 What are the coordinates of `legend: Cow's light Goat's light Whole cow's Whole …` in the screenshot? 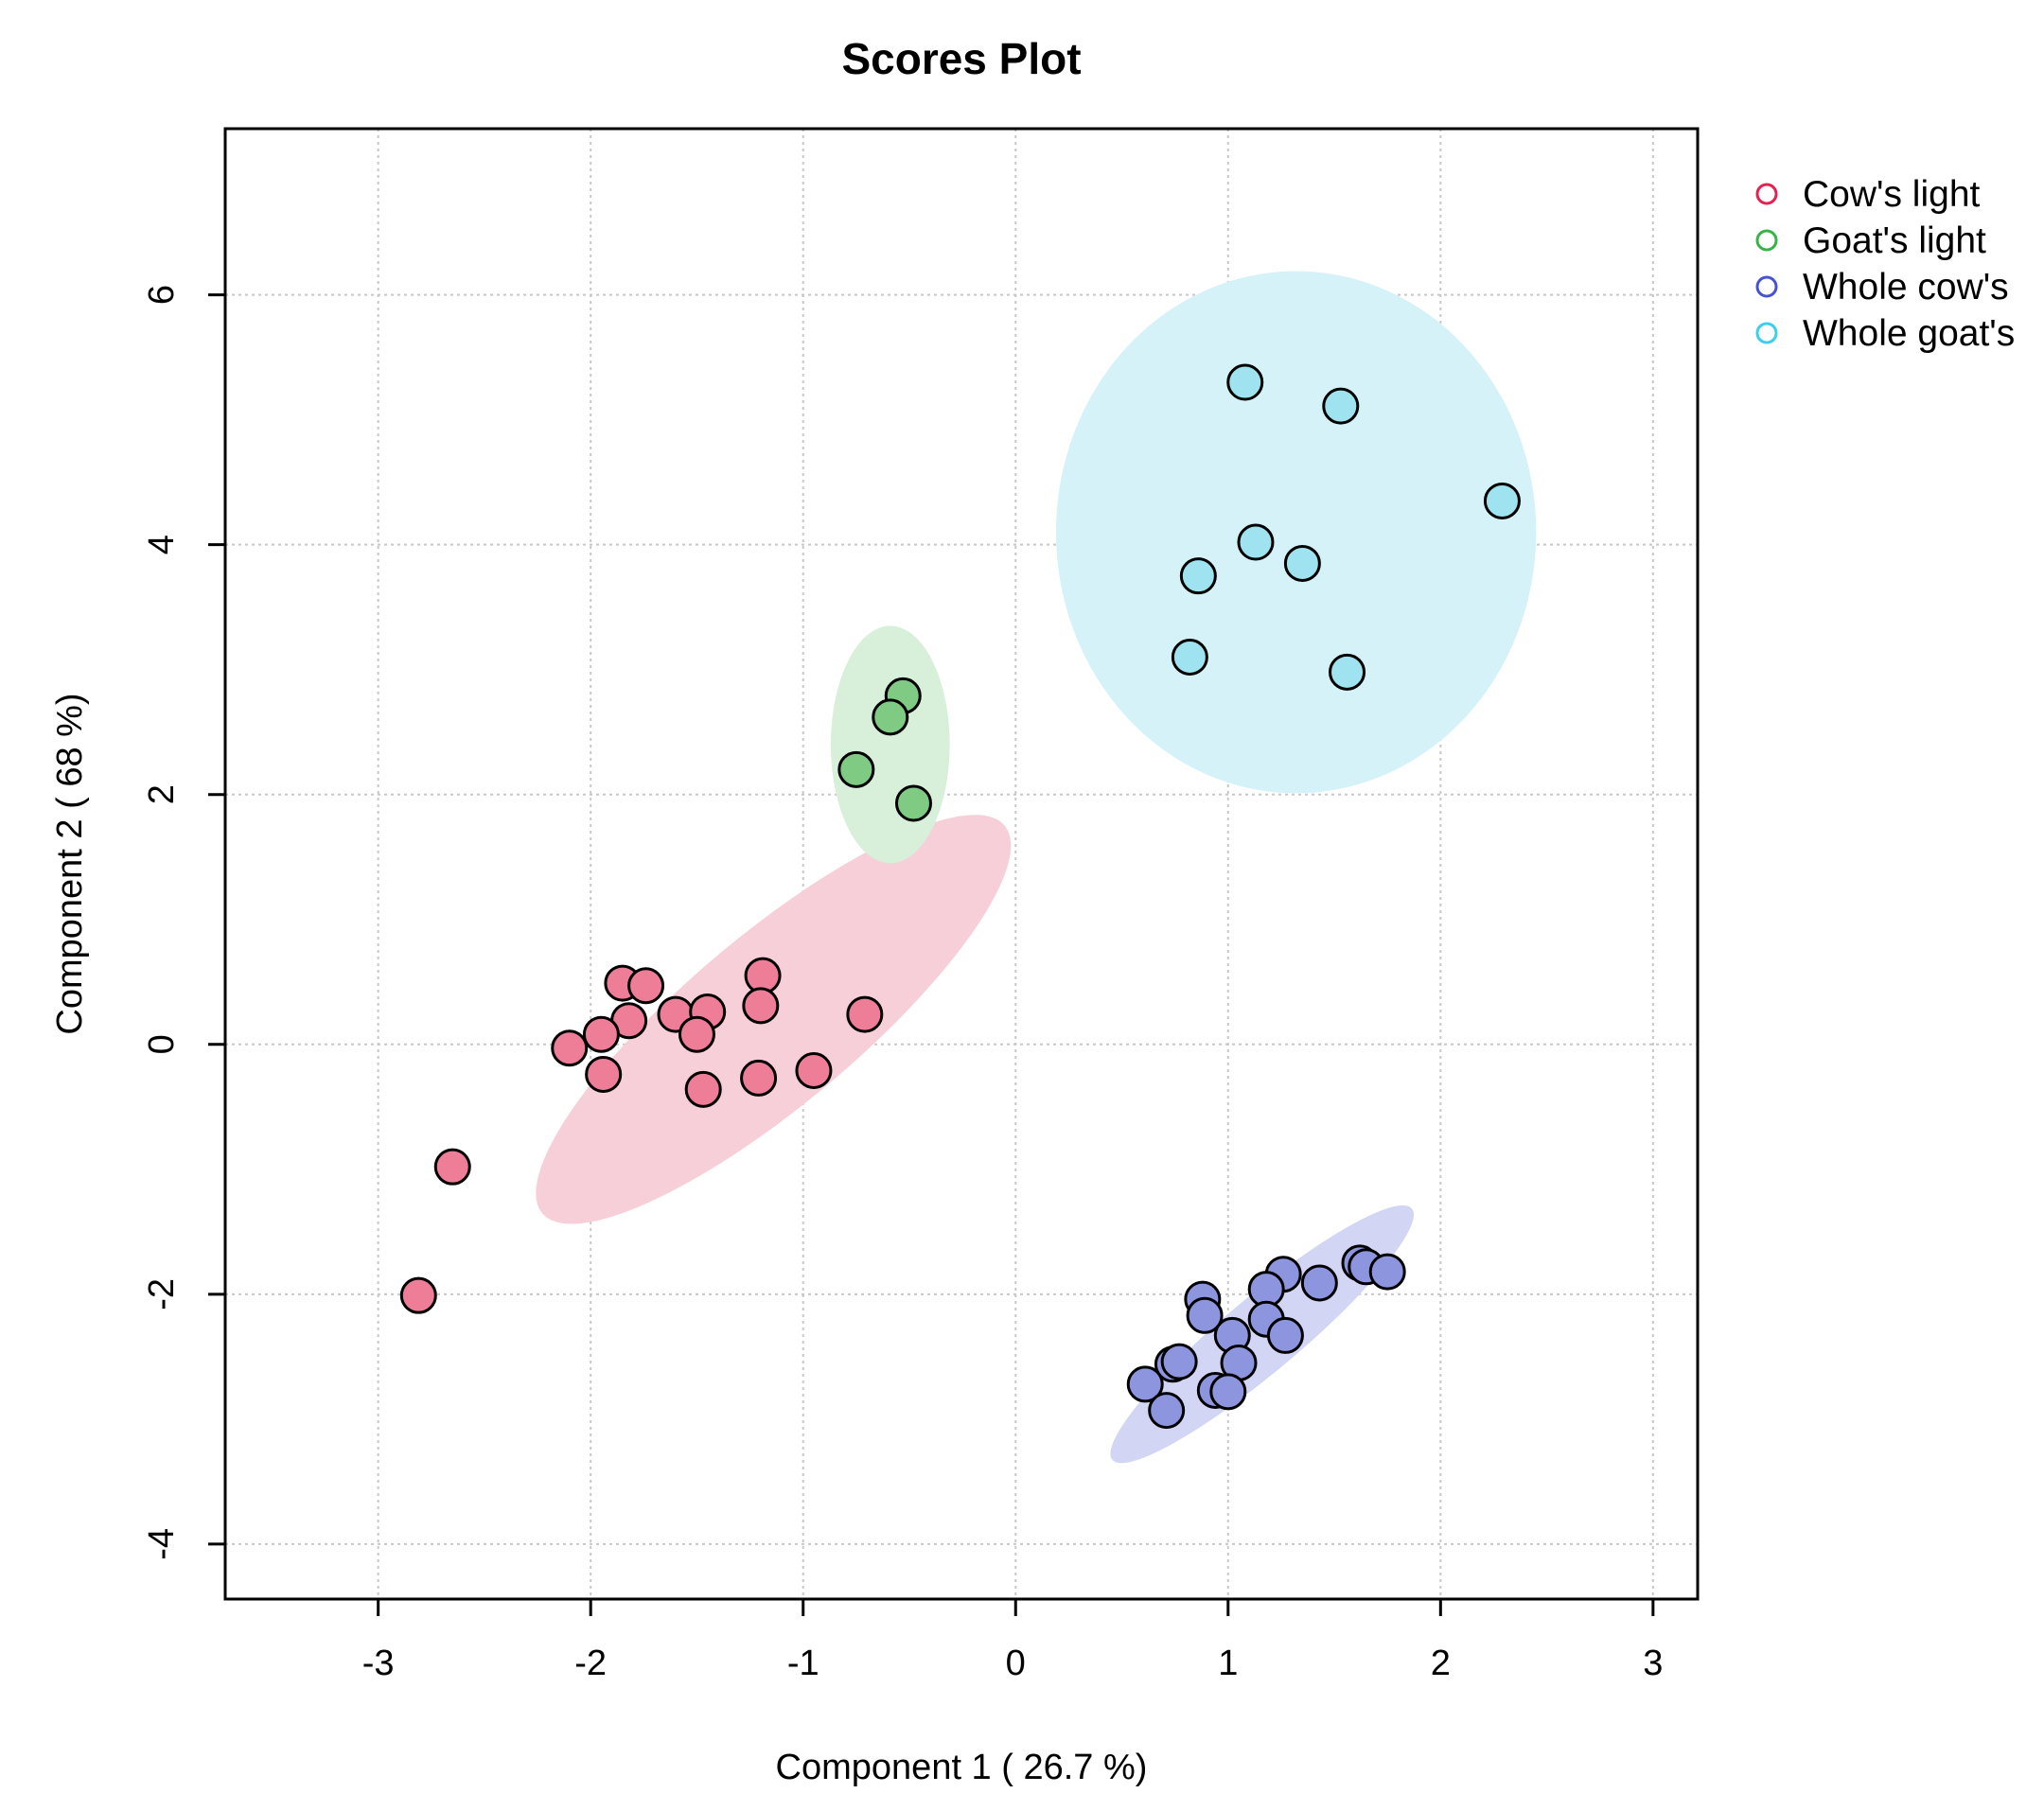 It's located at (1885, 264).